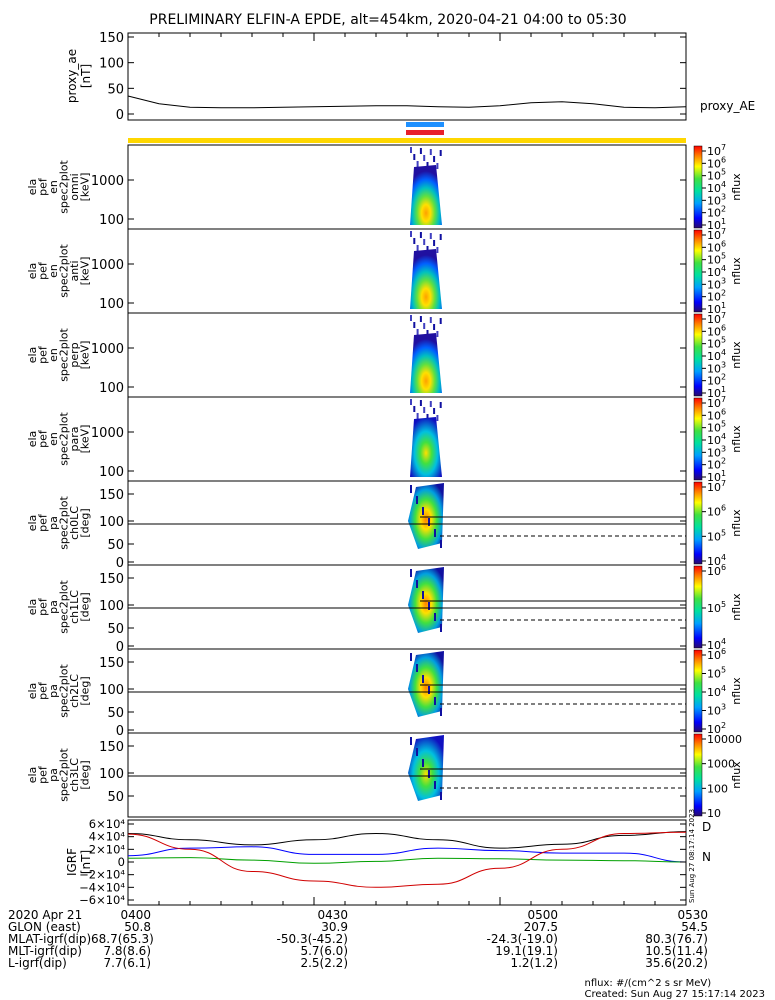  What do you see at coordinates (74, 775) in the screenshot?
I see `spec-ylabel: ch3LC` at bounding box center [74, 775].